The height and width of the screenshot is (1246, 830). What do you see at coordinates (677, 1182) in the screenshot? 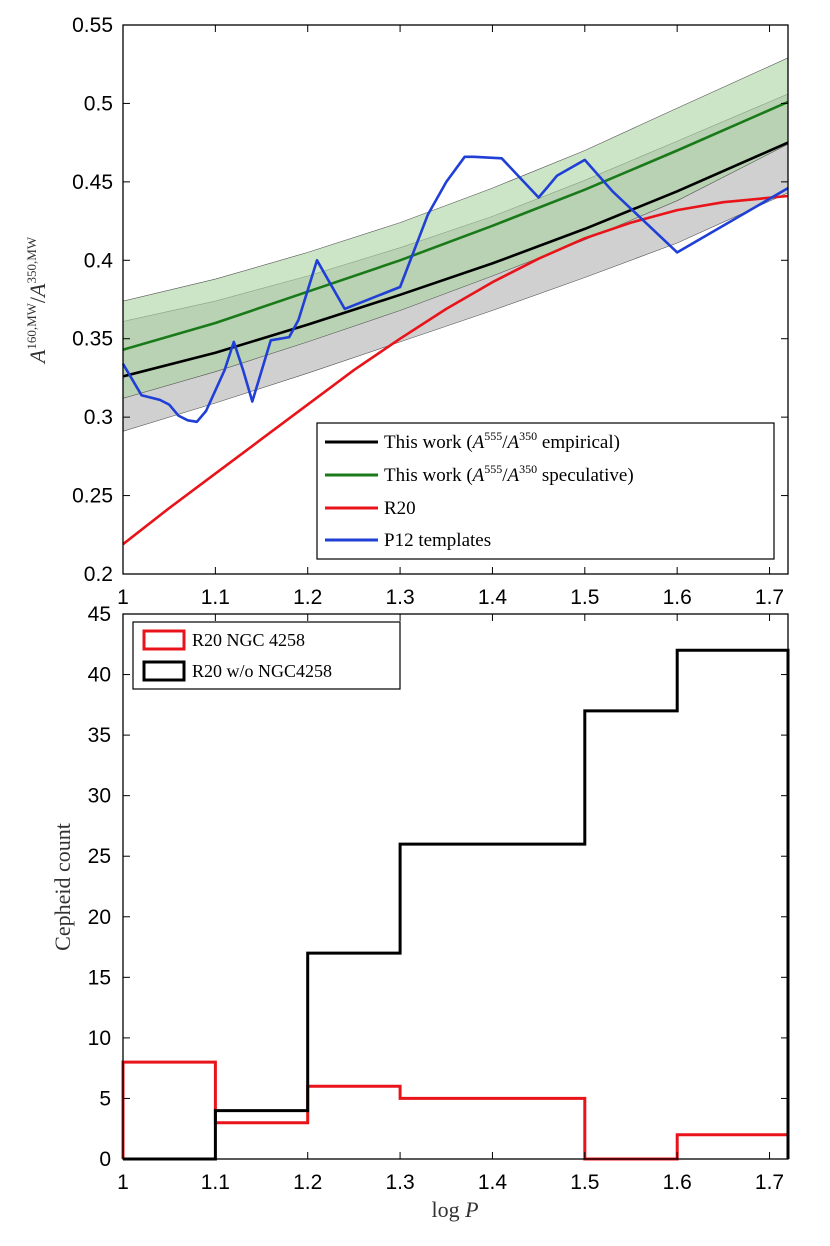
I see `bottom-x-tick-label: 1.6` at bounding box center [677, 1182].